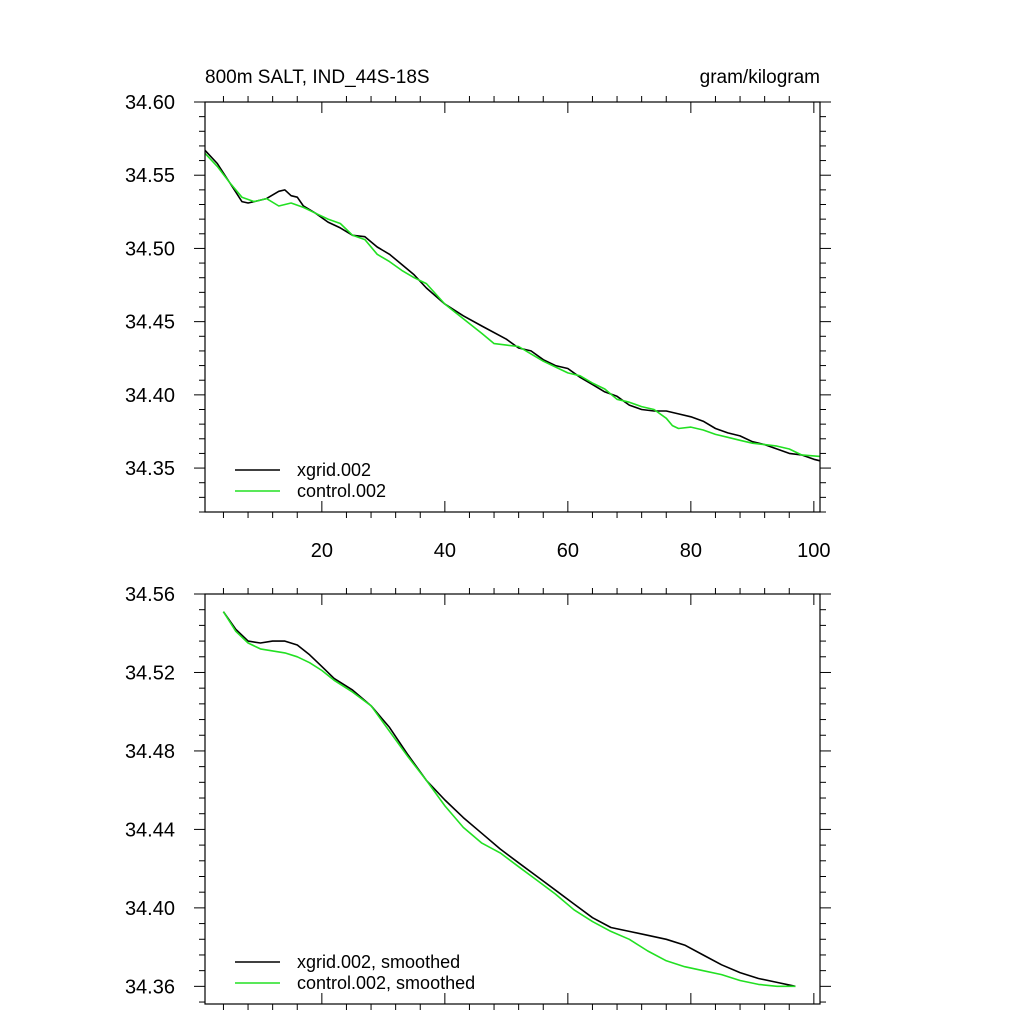  I want to click on y-tick-label: 34.52, so click(150, 673).